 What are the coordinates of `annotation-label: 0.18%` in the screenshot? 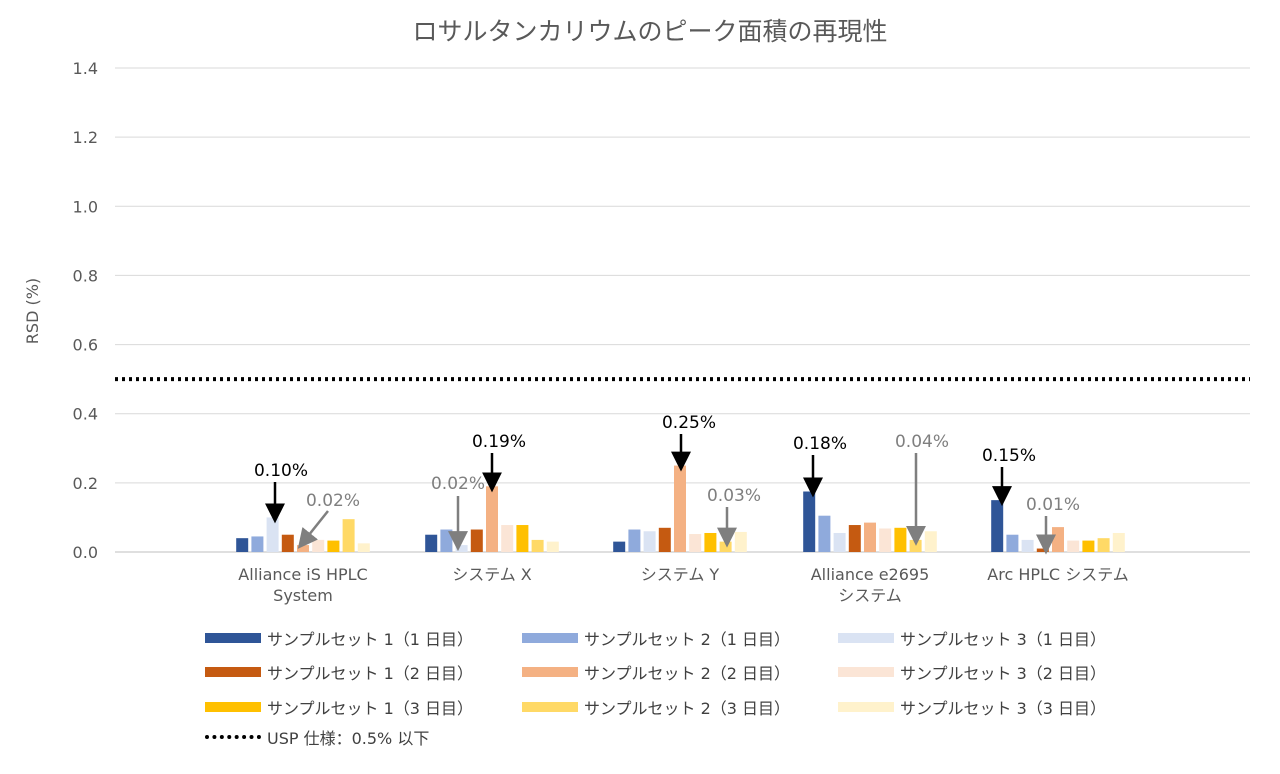 It's located at (820, 444).